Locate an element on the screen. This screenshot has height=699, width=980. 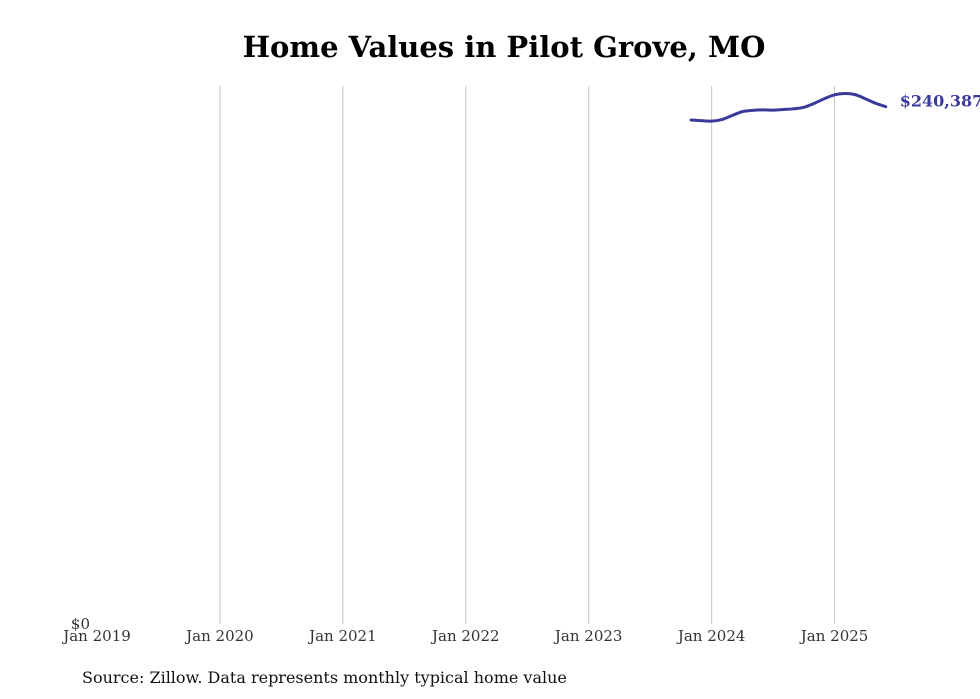
end-value-label: $240,387 is located at coordinates (940, 101).